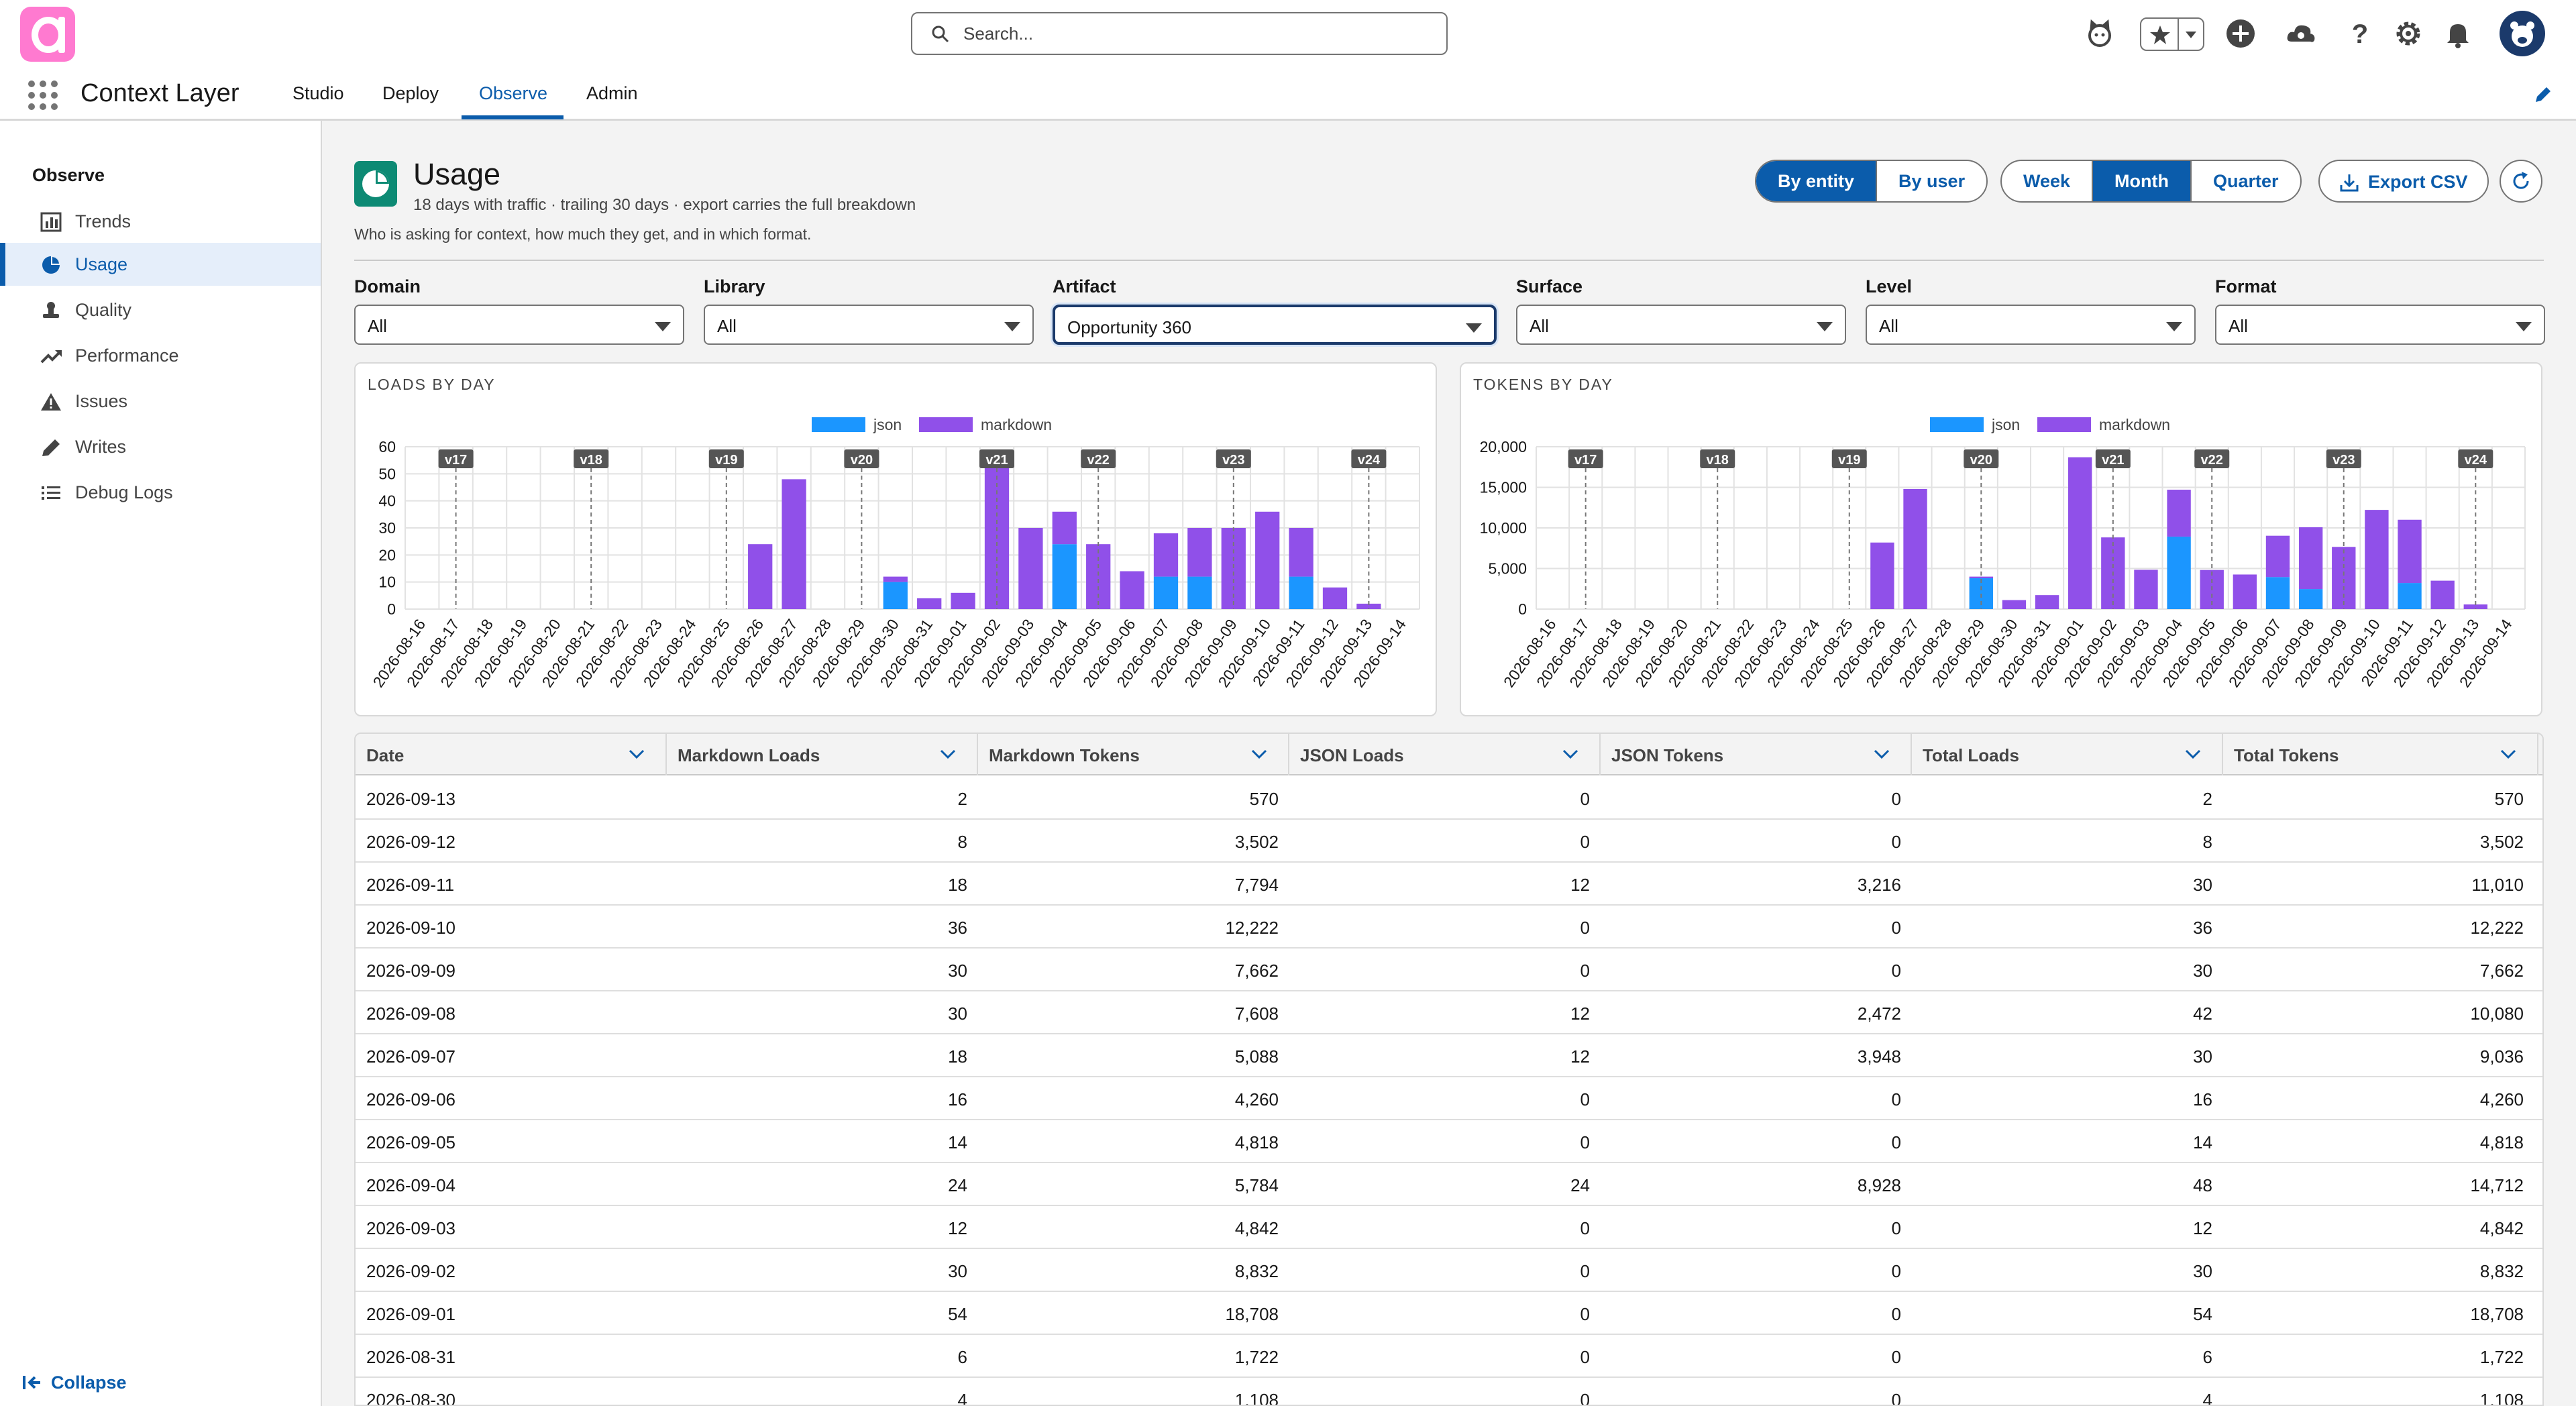 The image size is (2576, 1406). What do you see at coordinates (2067, 754) in the screenshot?
I see `column-header-total-loads: Total Loads` at bounding box center [2067, 754].